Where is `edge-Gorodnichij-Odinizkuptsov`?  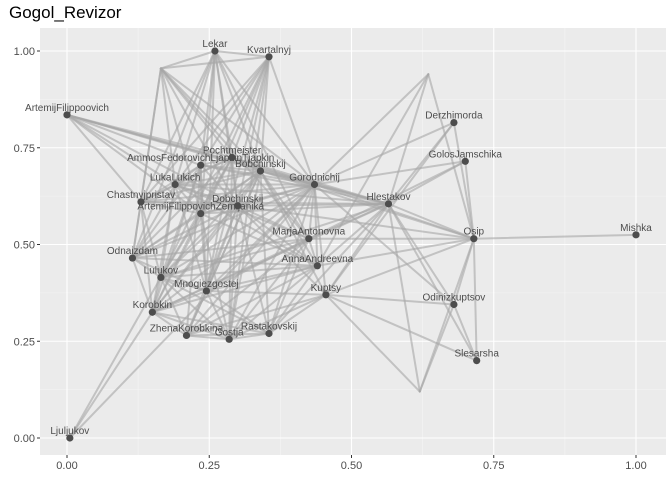
edge-Gorodnichij-Odinizkuptsov is located at coordinates (384, 244).